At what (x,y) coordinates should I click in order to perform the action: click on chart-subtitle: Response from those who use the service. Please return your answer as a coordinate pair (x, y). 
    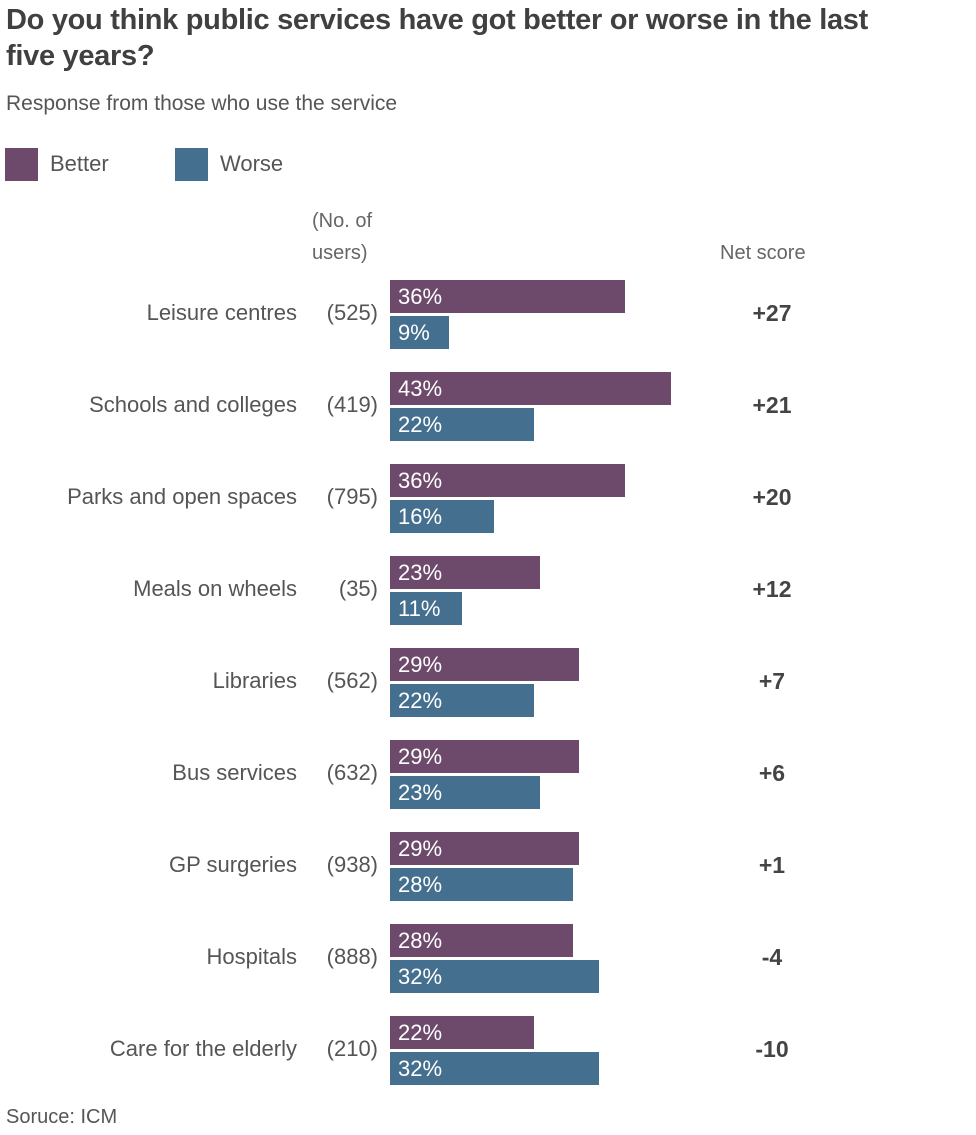
    Looking at the image, I should click on (202, 103).